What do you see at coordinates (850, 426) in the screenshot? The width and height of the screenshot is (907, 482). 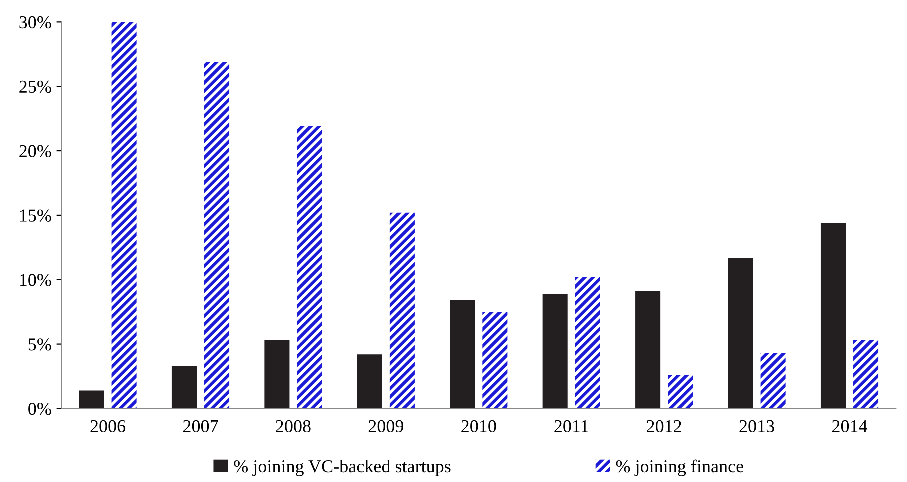 I see `x-tick-label: 2014` at bounding box center [850, 426].